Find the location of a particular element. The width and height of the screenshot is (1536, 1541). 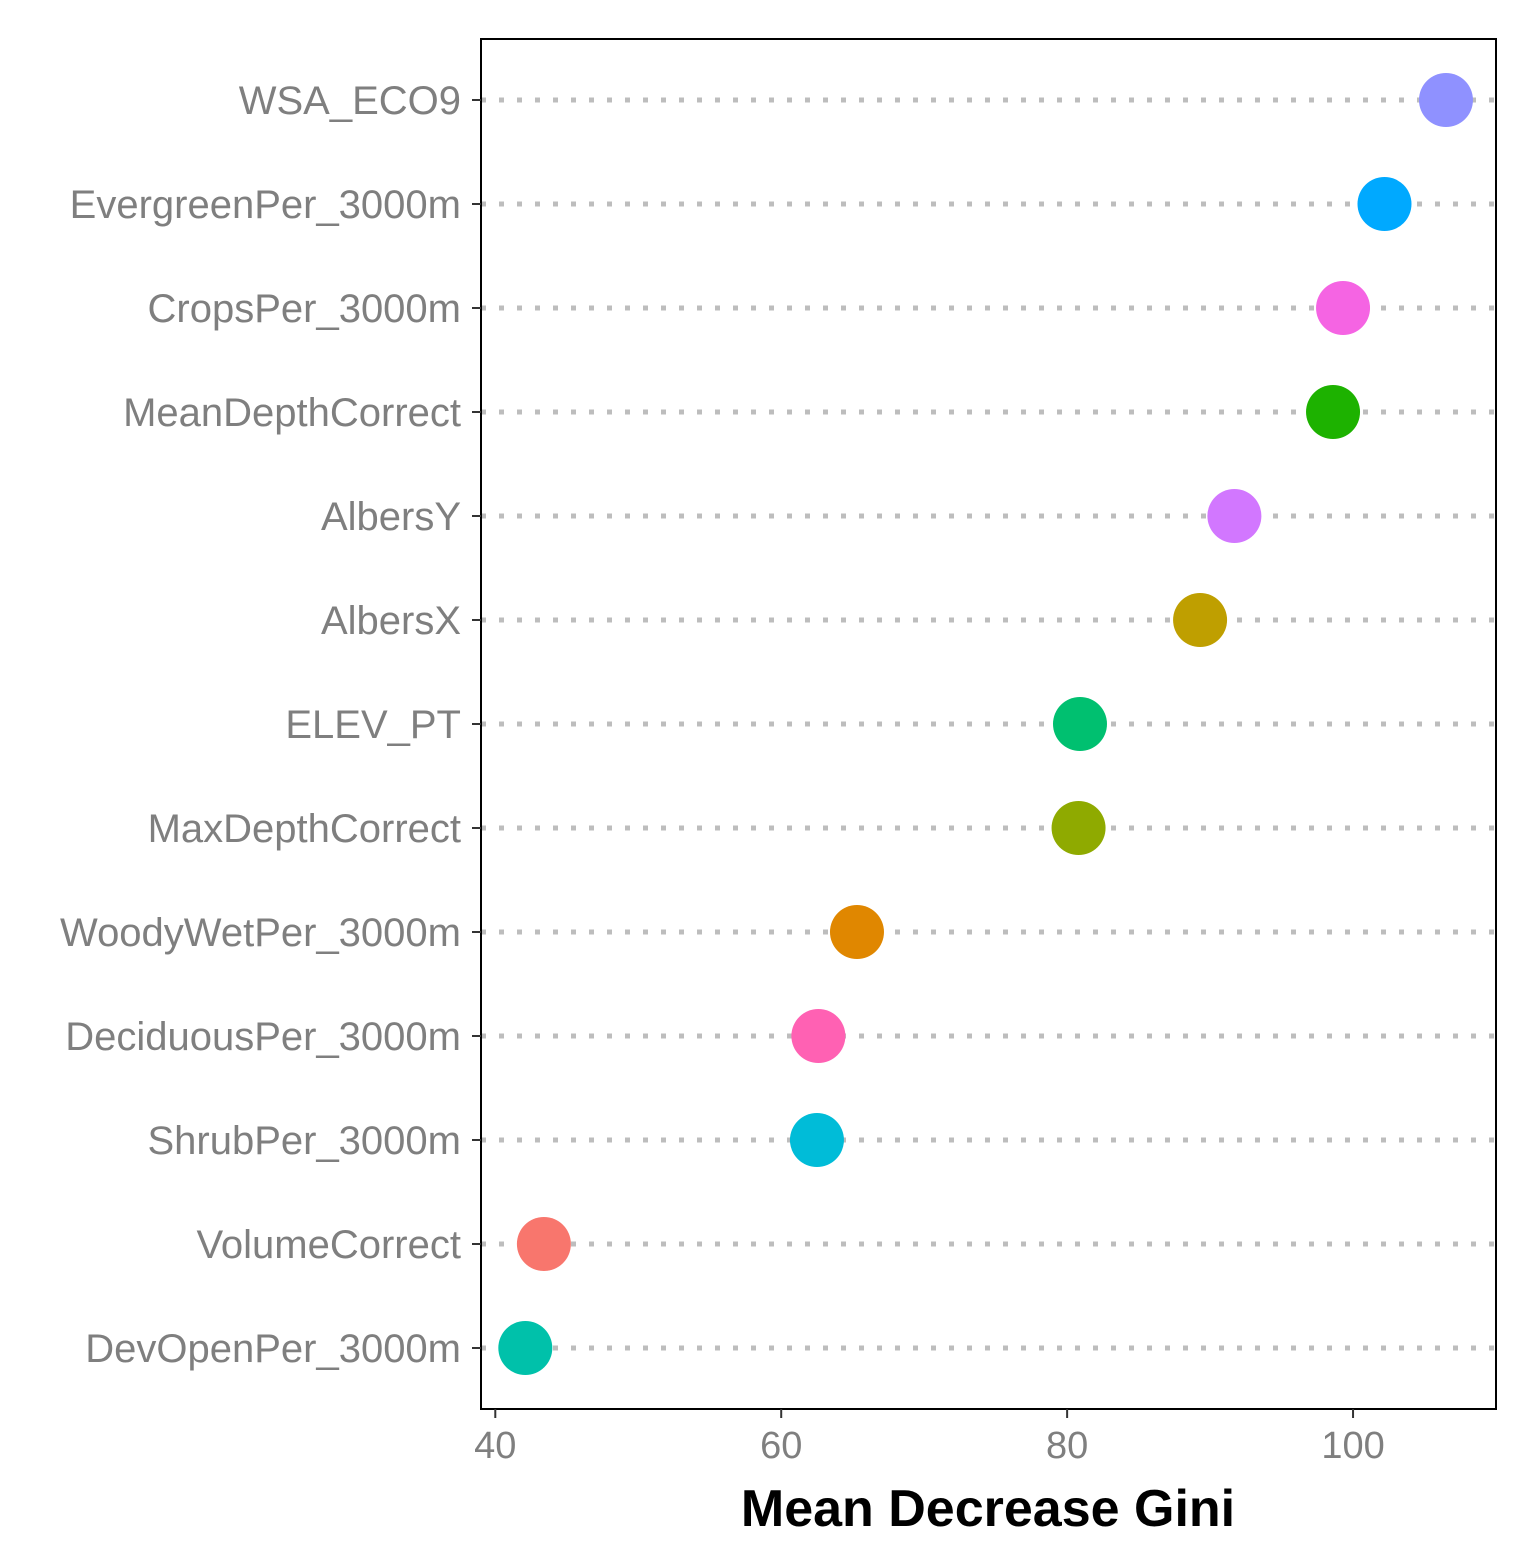

x-axis-title: Mean Decrease Gini is located at coordinates (988, 1508).